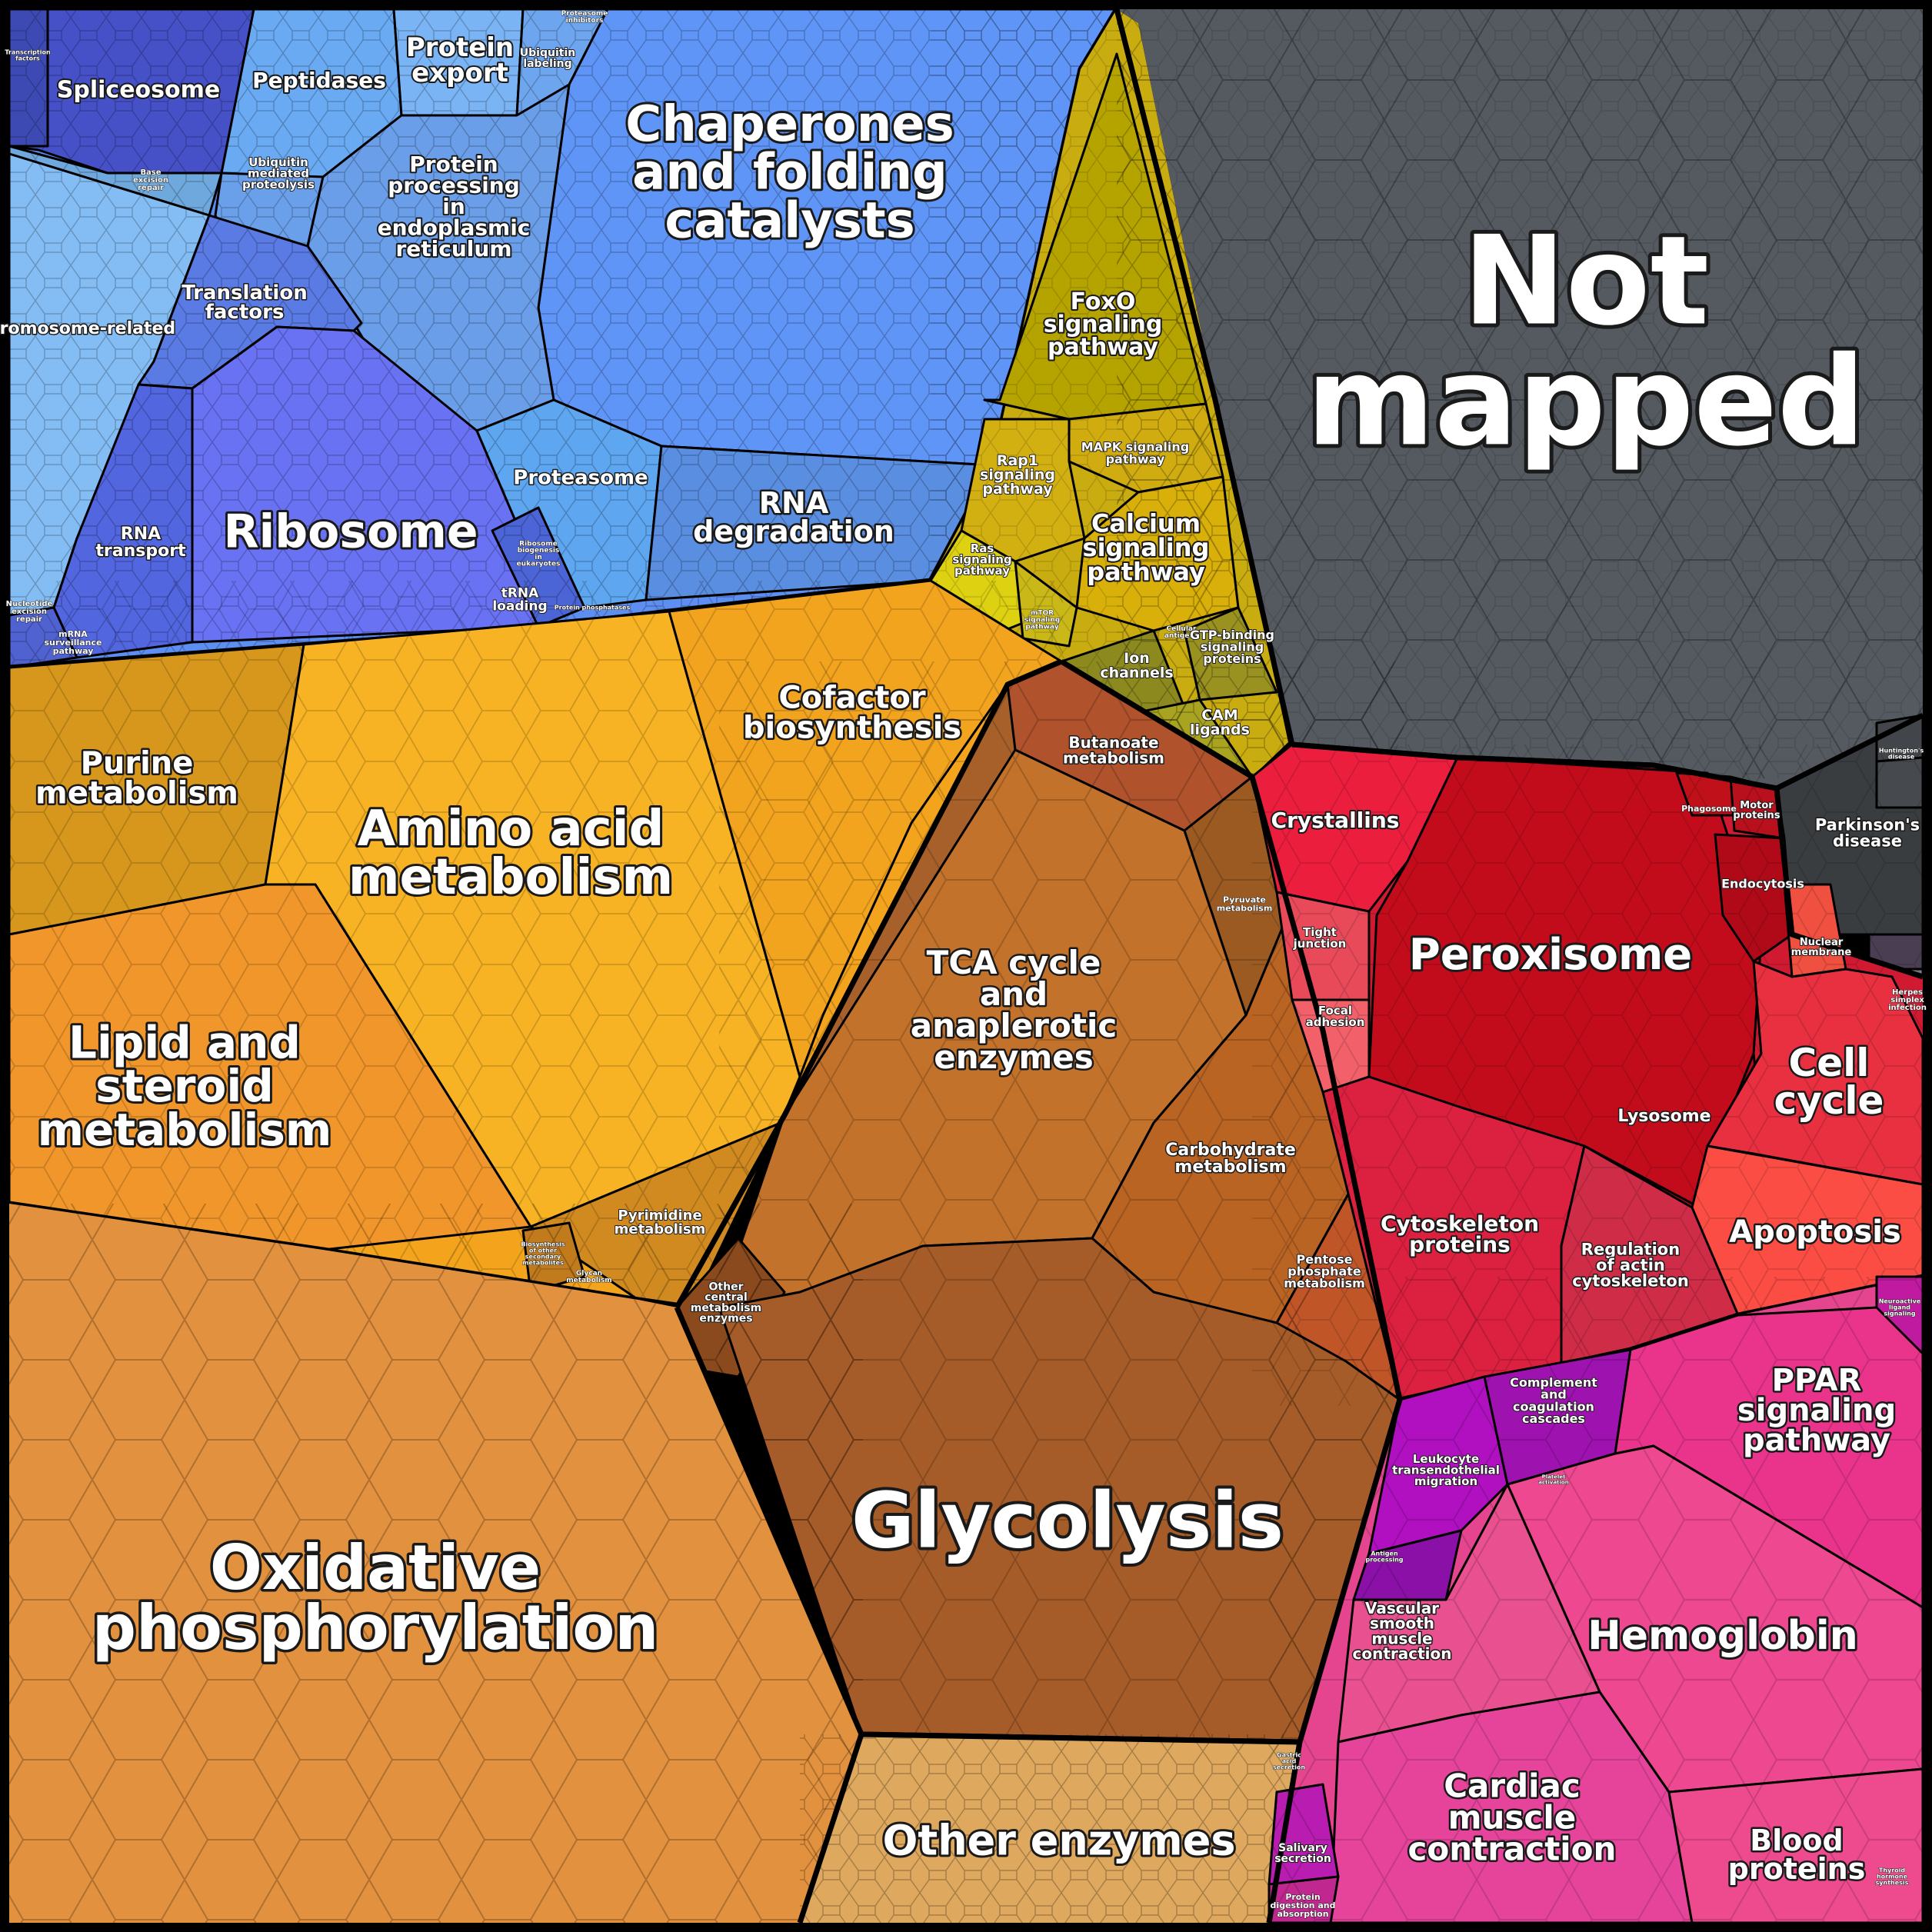  What do you see at coordinates (1586, 341) in the screenshot?
I see `label-not-mapped: Not mapped` at bounding box center [1586, 341].